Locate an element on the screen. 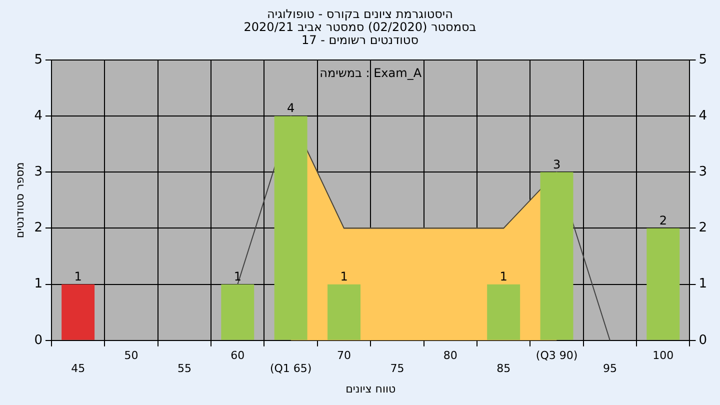  x-tick-label: 60 is located at coordinates (237, 355).